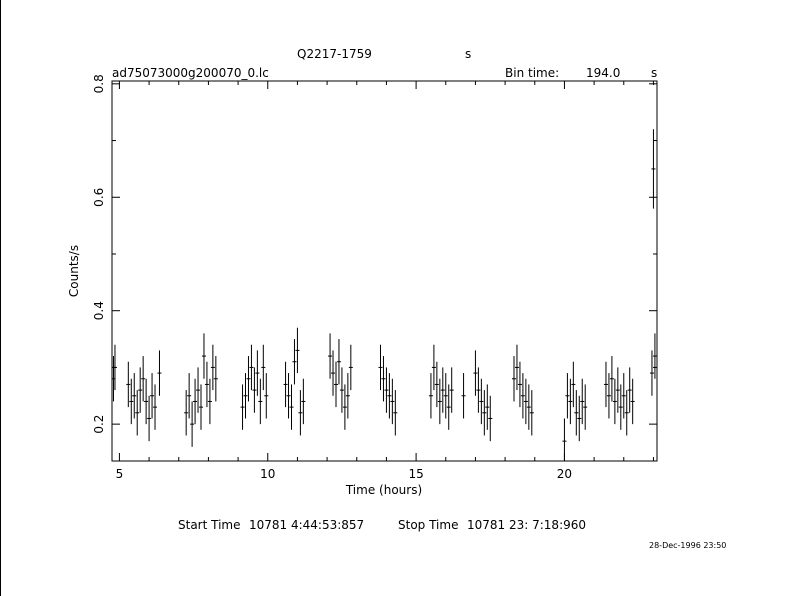 The width and height of the screenshot is (790, 596). Describe the element at coordinates (267, 474) in the screenshot. I see `x-tick-label: 10` at that location.